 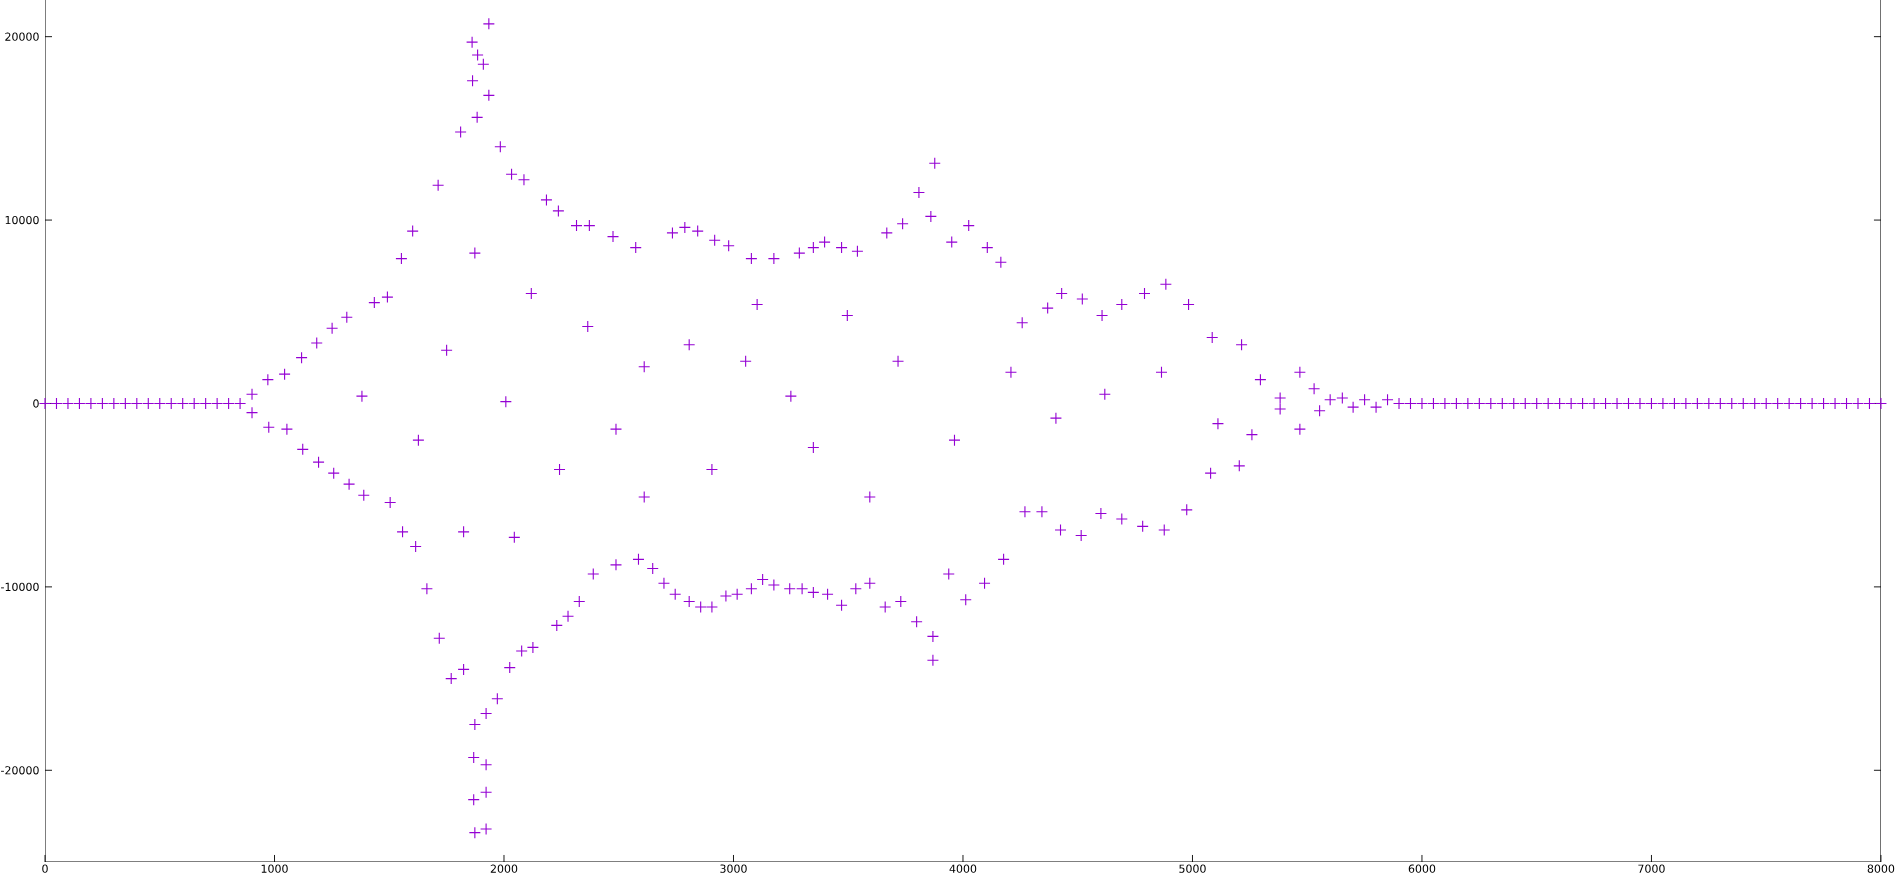 What do you see at coordinates (36, 403) in the screenshot?
I see `y-tick-label: 0` at bounding box center [36, 403].